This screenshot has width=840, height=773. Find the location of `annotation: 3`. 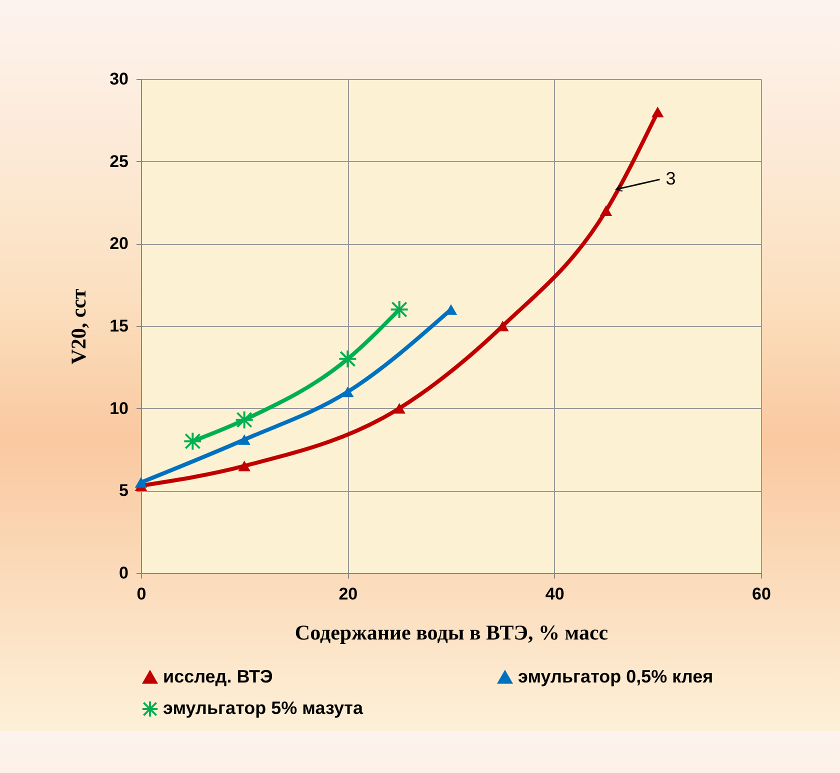

annotation: 3 is located at coordinates (671, 178).